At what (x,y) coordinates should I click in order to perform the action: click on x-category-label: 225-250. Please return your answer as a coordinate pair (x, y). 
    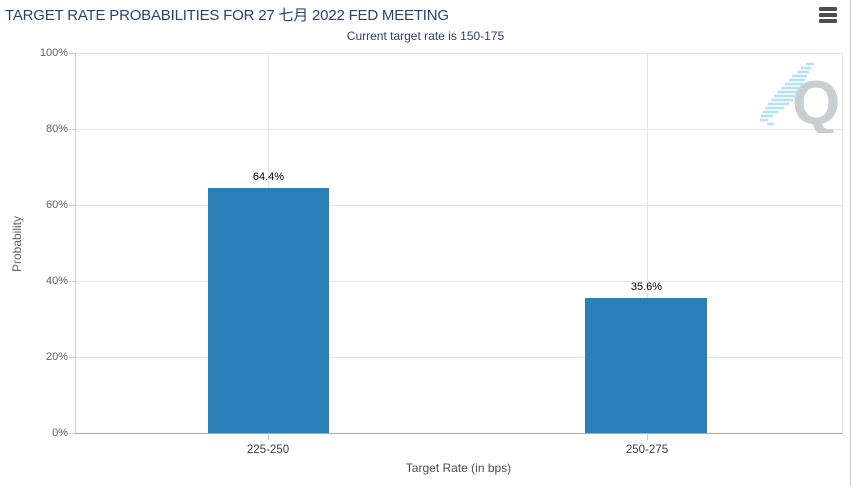
    Looking at the image, I should click on (268, 450).